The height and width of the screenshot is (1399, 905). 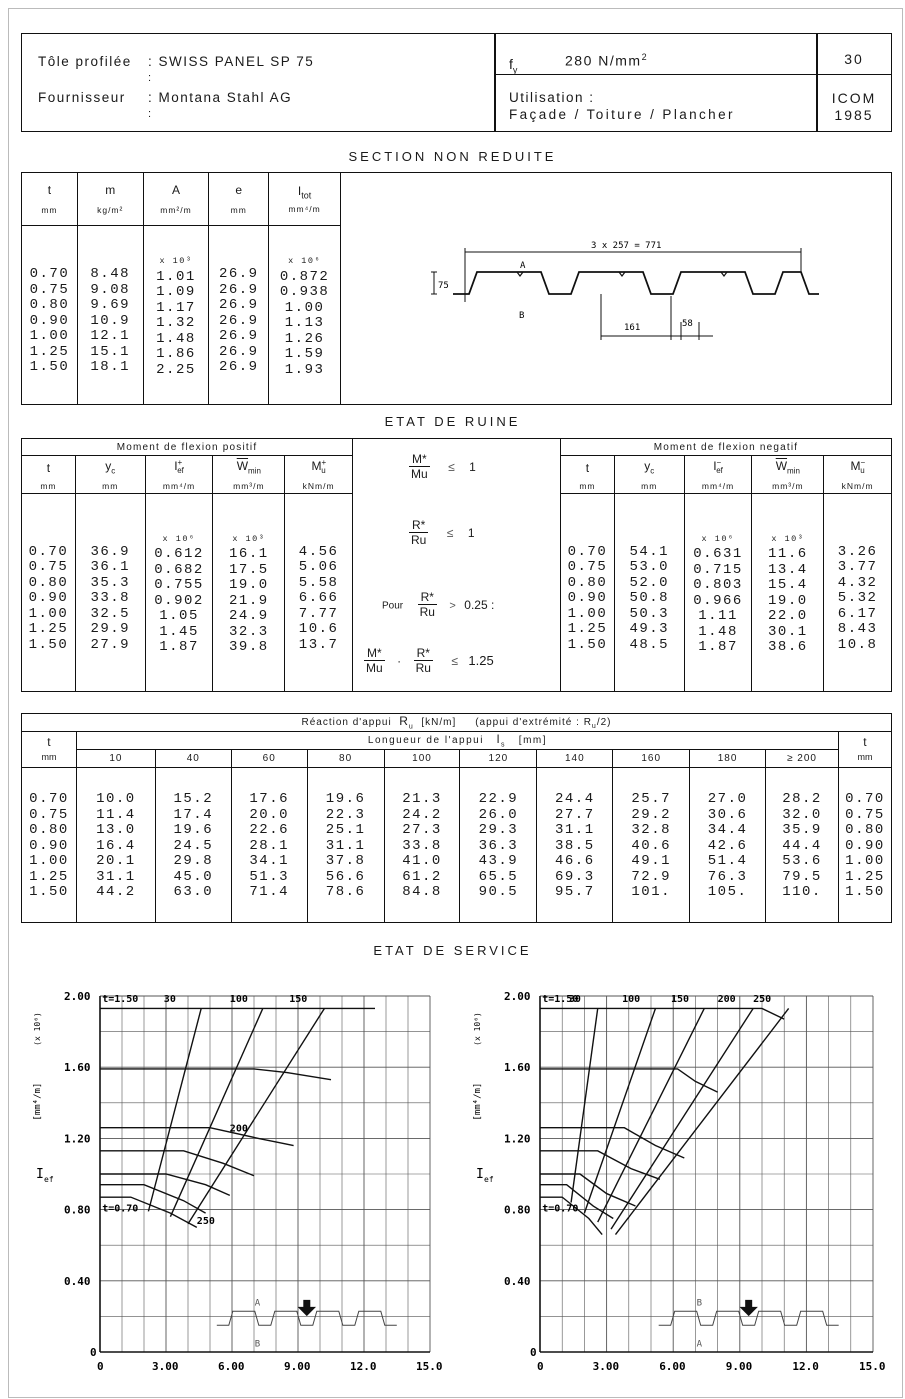 I want to click on table-cell: 48.5, so click(x=649, y=644).